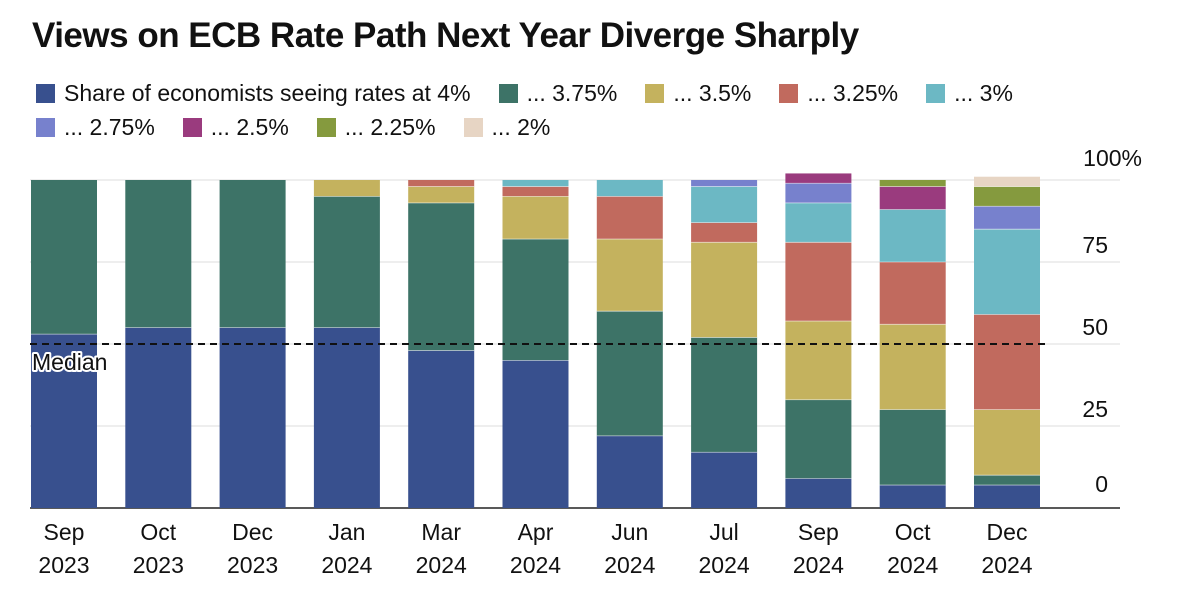  I want to click on x-tick-label: Oct 2023, so click(158, 548).